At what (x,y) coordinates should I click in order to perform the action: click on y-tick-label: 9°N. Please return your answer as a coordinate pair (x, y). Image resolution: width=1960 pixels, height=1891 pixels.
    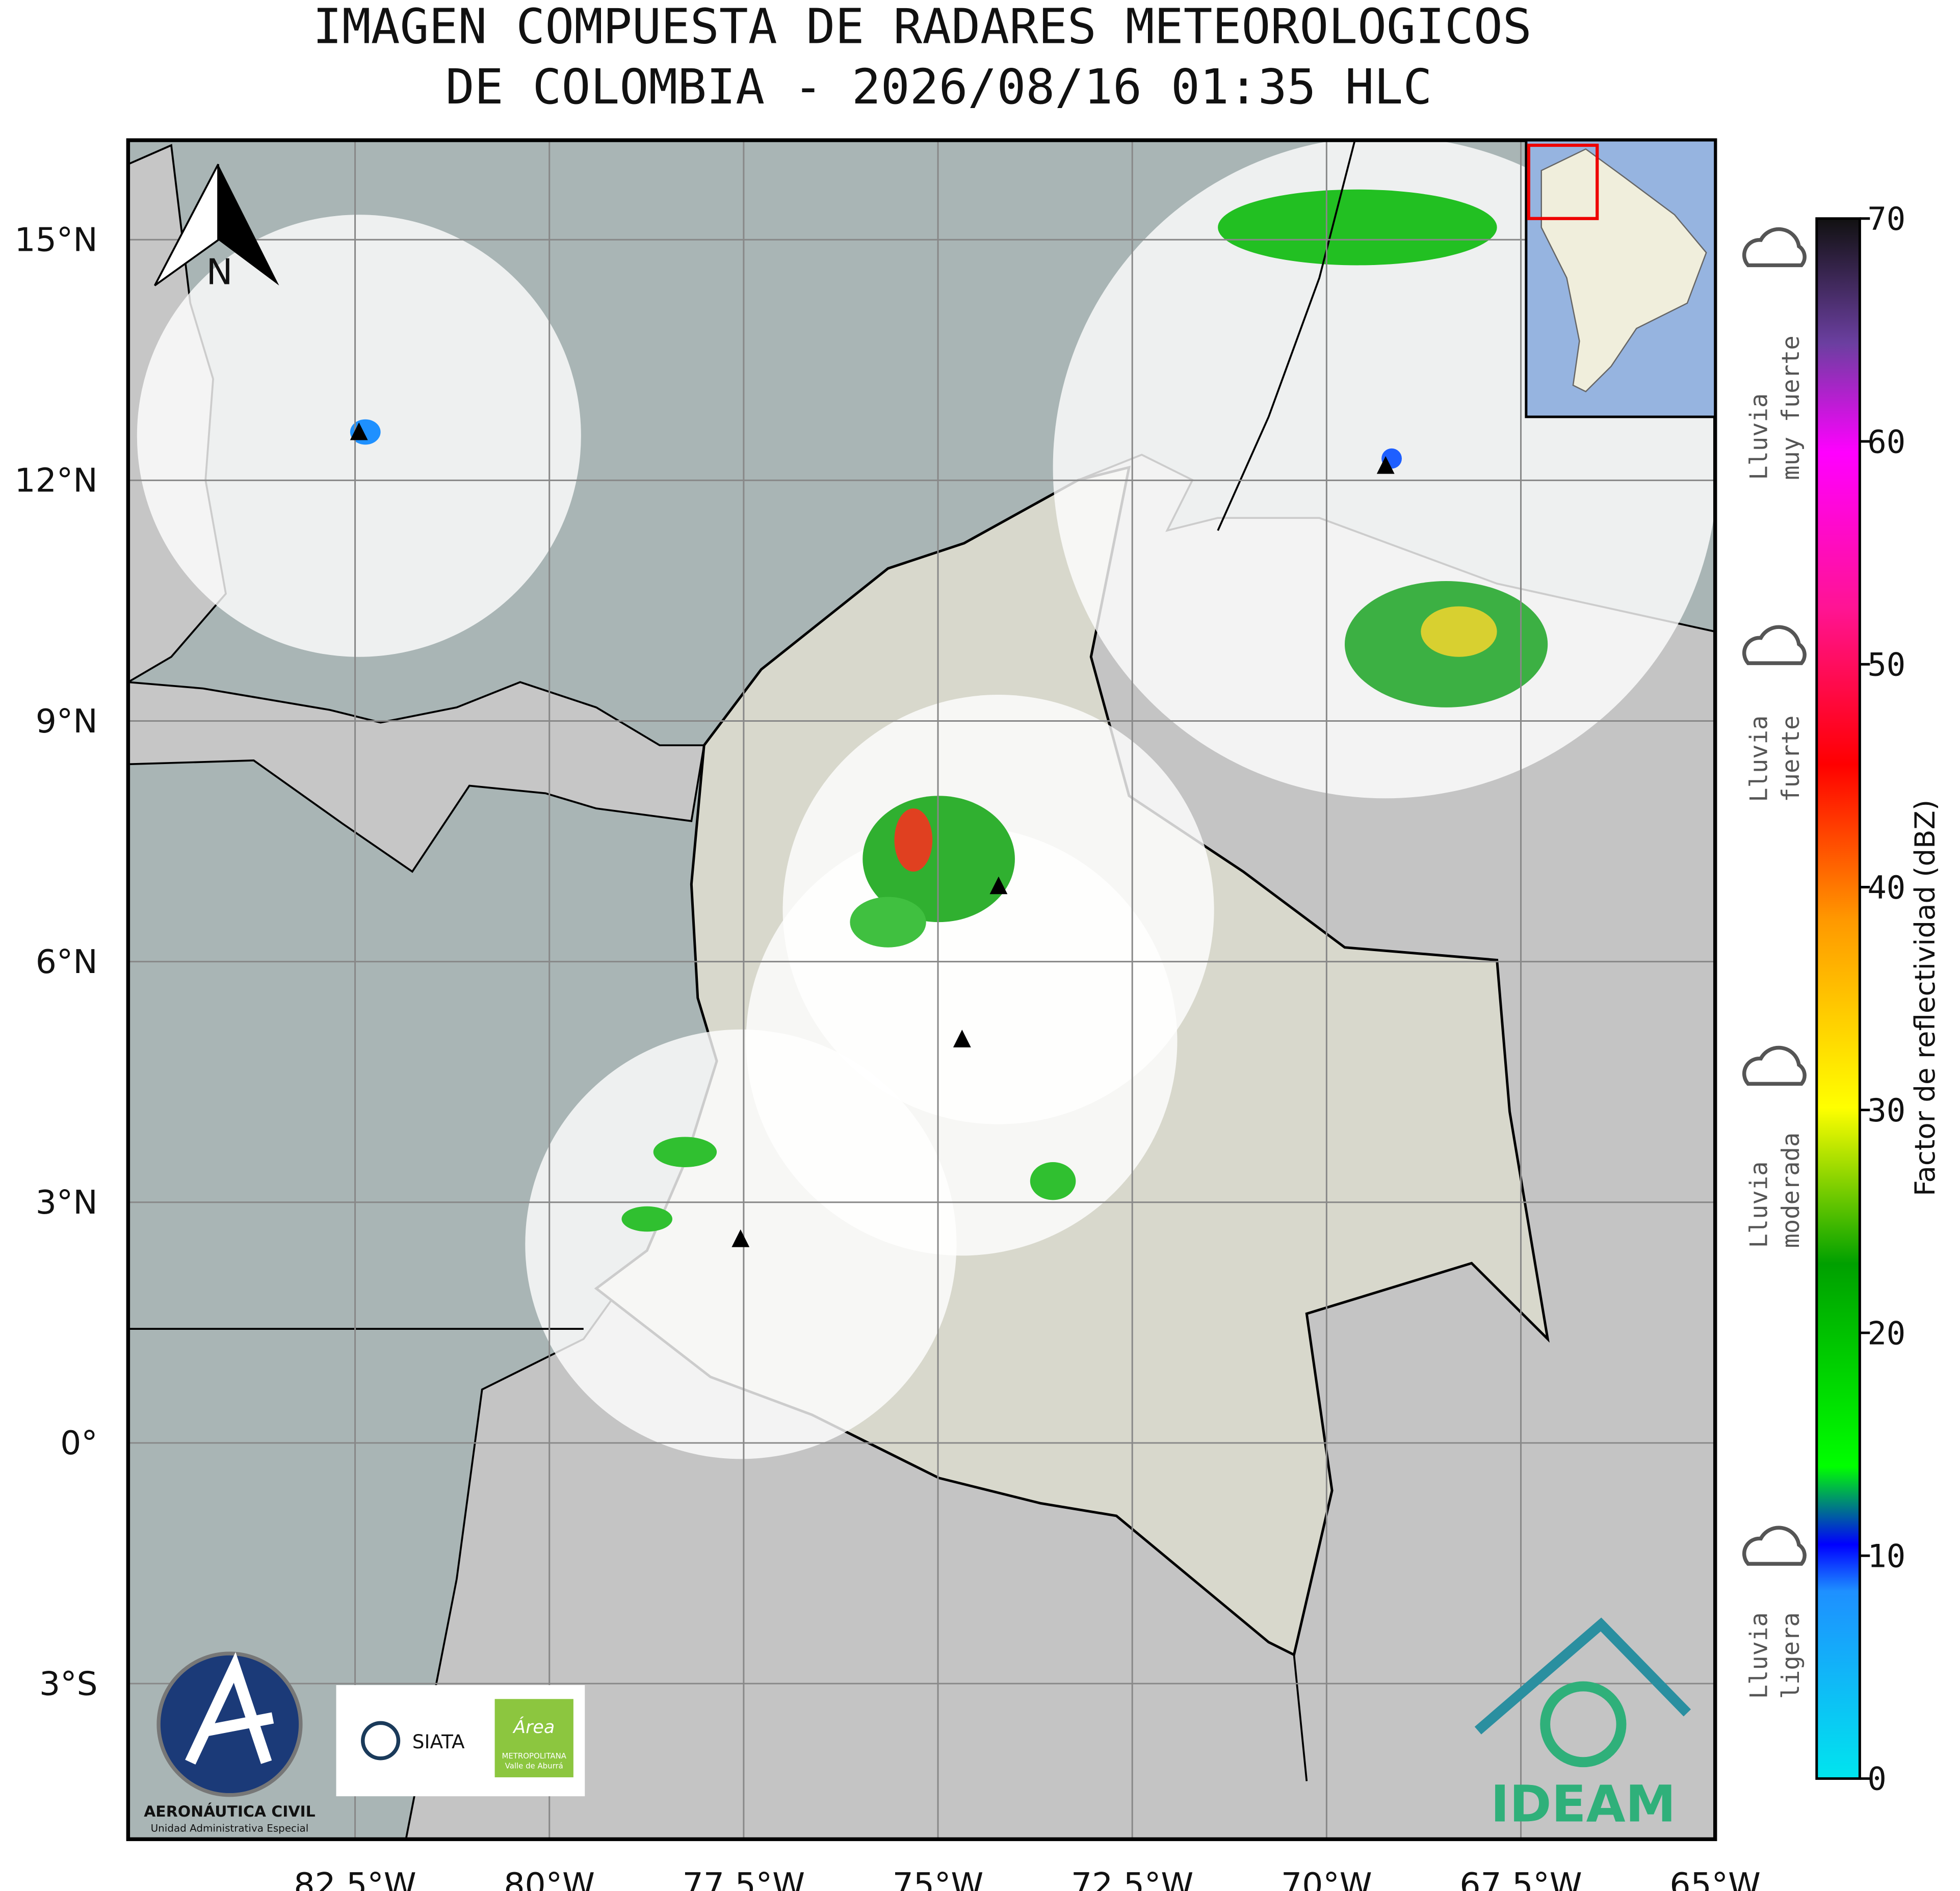
    Looking at the image, I should click on (67, 721).